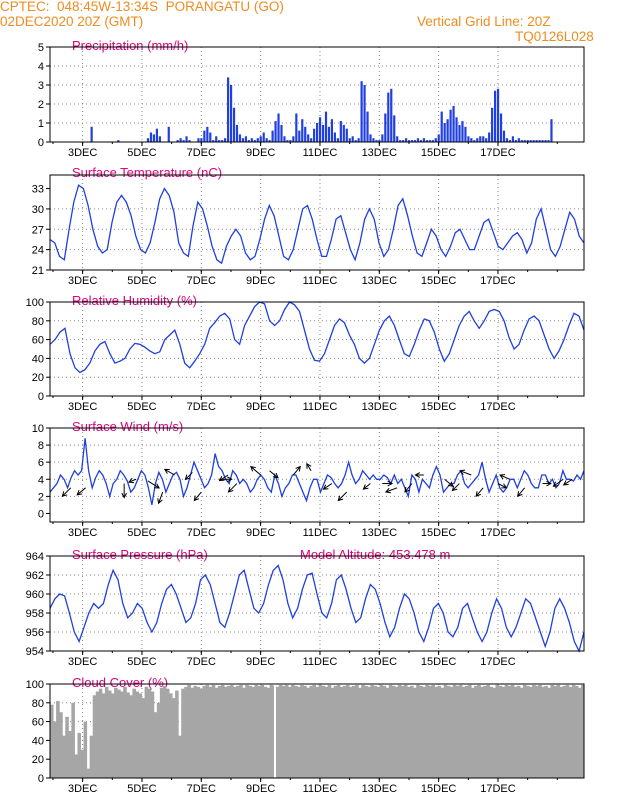 The image size is (618, 800). Describe the element at coordinates (320, 153) in the screenshot. I see `x-tick-label: 11DEC` at that location.